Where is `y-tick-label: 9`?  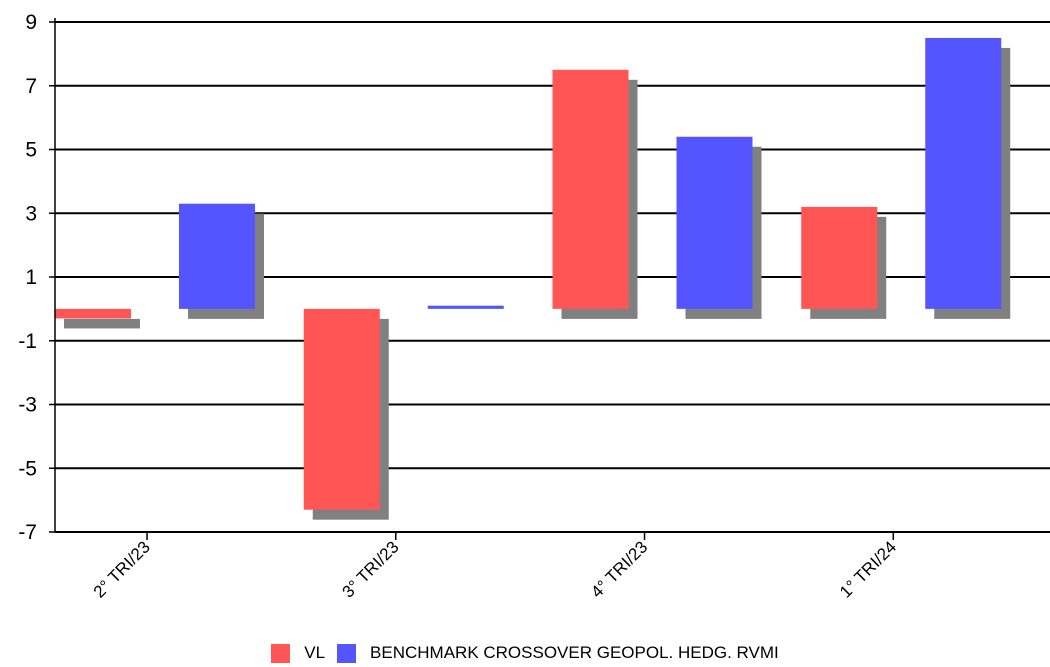
y-tick-label: 9 is located at coordinates (31, 22).